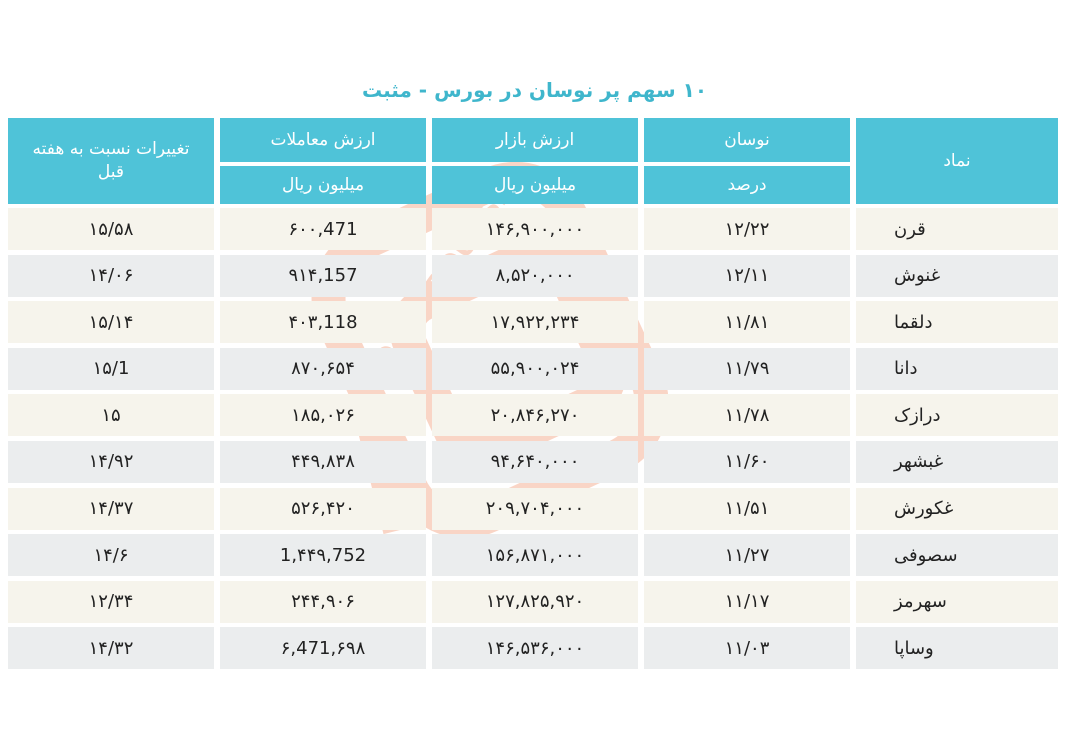 This screenshot has width=1069, height=747. Describe the element at coordinates (111, 161) in the screenshot. I see `header-weekly-change: تغییرات نسبت به هفته قبل` at that location.